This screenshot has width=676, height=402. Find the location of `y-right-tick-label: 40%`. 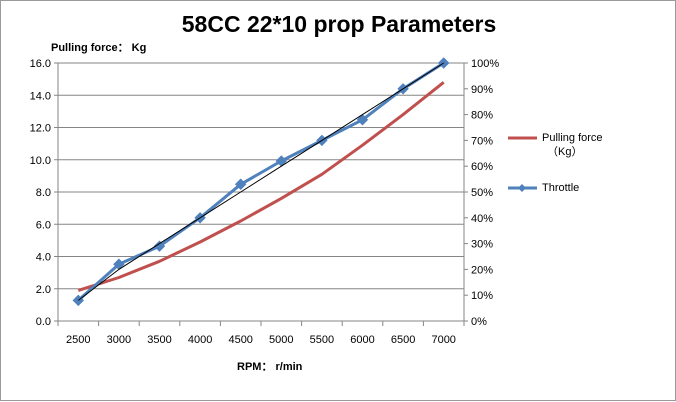

y-right-tick-label: 40% is located at coordinates (482, 219).